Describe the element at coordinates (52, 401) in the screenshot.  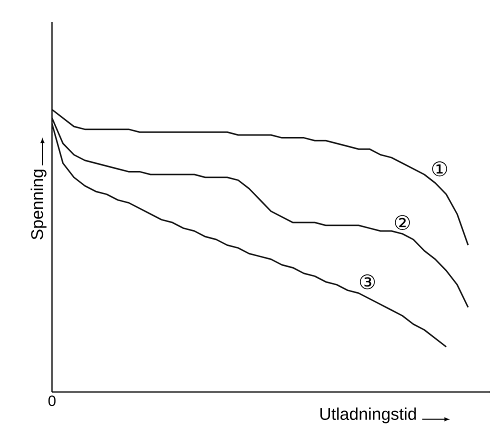
I see `text: 0` at that location.